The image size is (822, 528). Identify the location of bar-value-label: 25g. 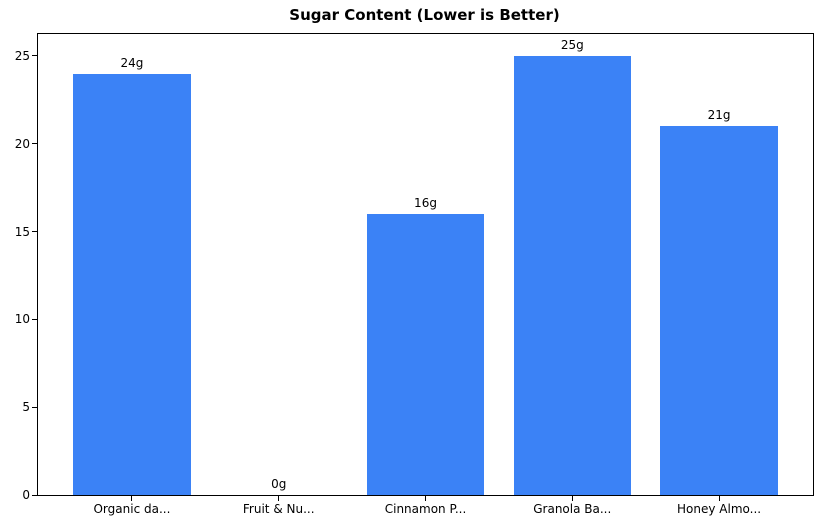
(572, 44).